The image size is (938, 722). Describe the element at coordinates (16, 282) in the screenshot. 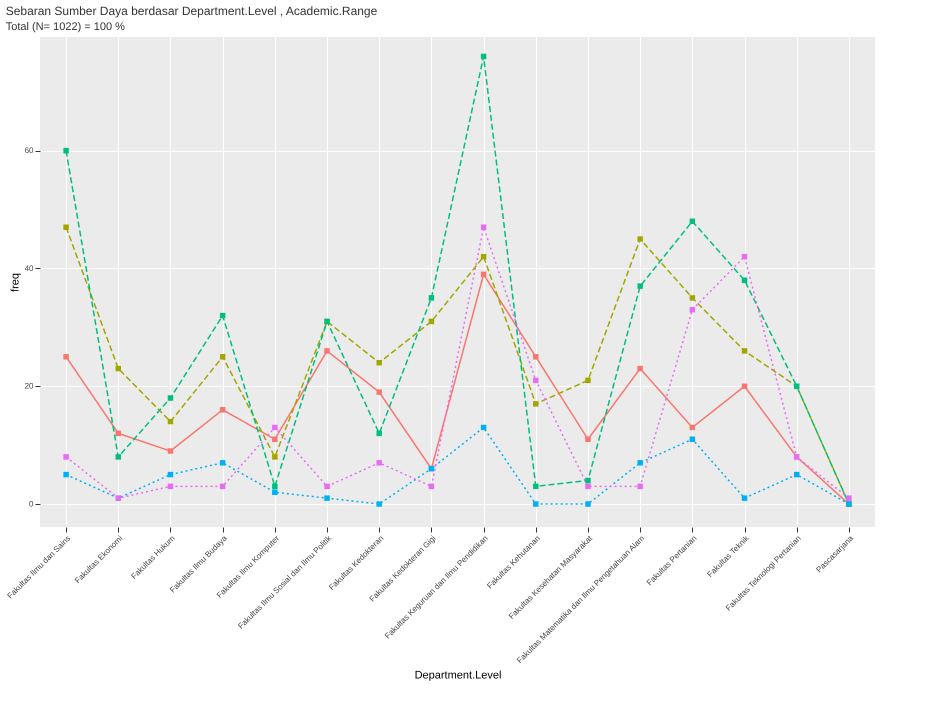

I see `y-axis-title: freq` at that location.